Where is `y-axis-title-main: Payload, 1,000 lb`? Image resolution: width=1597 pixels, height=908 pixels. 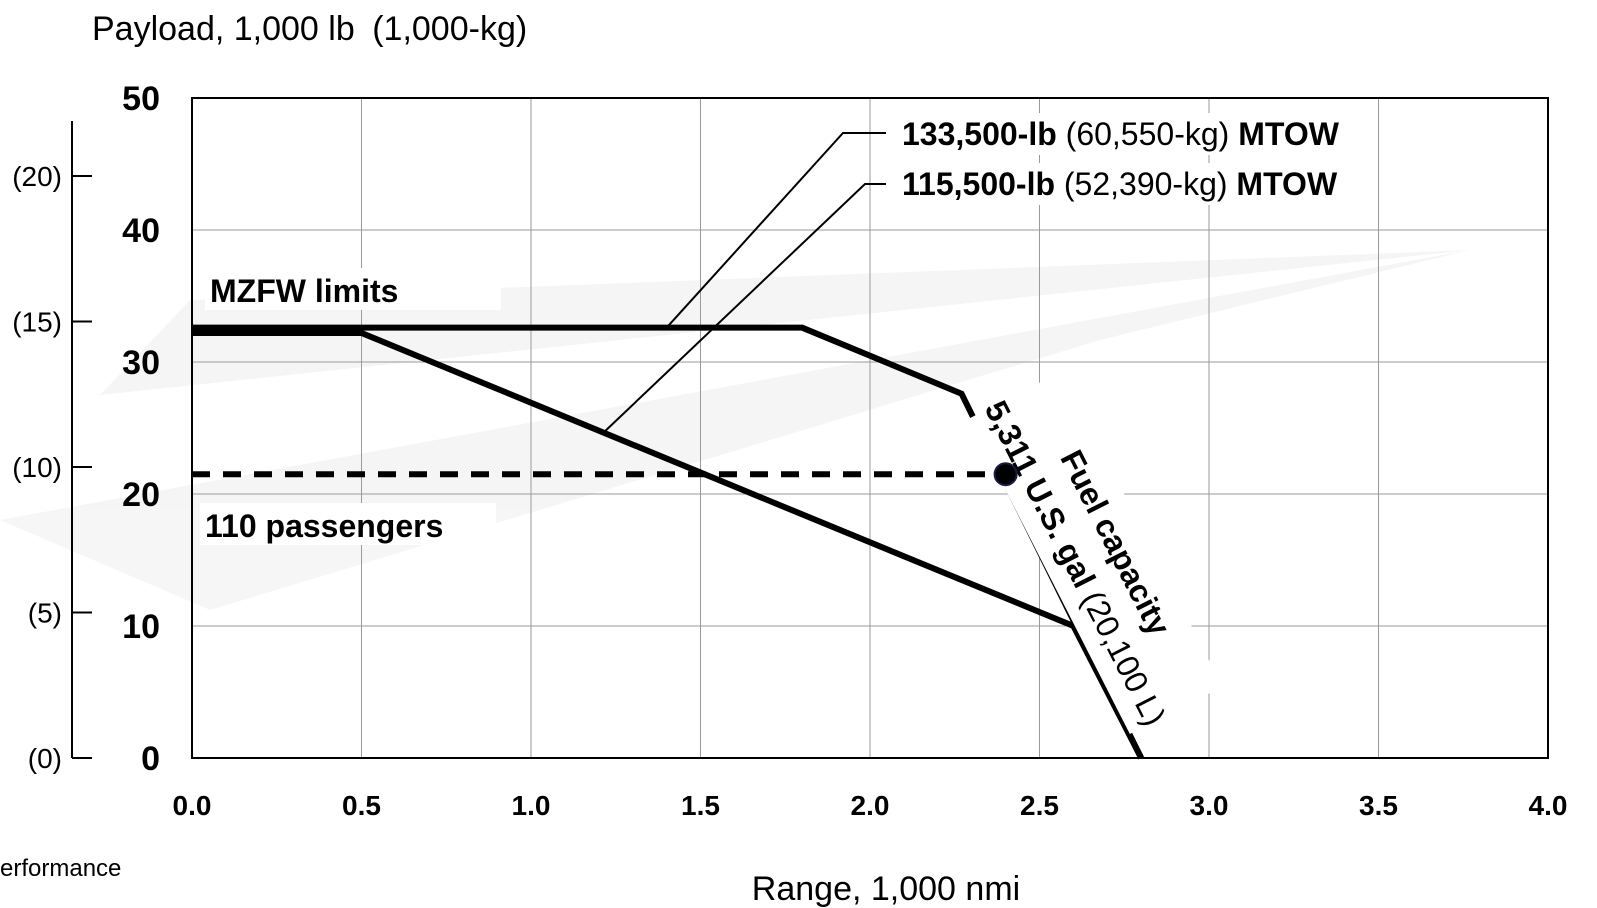
y-axis-title-main: Payload, 1,000 lb is located at coordinates (223, 29).